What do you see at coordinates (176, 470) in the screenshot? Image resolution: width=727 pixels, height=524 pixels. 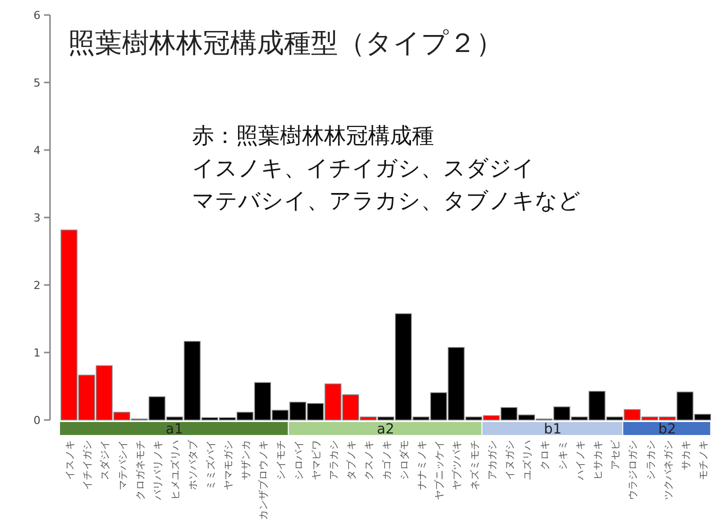 I see `x-tick-label: ヒメユズリハ` at bounding box center [176, 470].